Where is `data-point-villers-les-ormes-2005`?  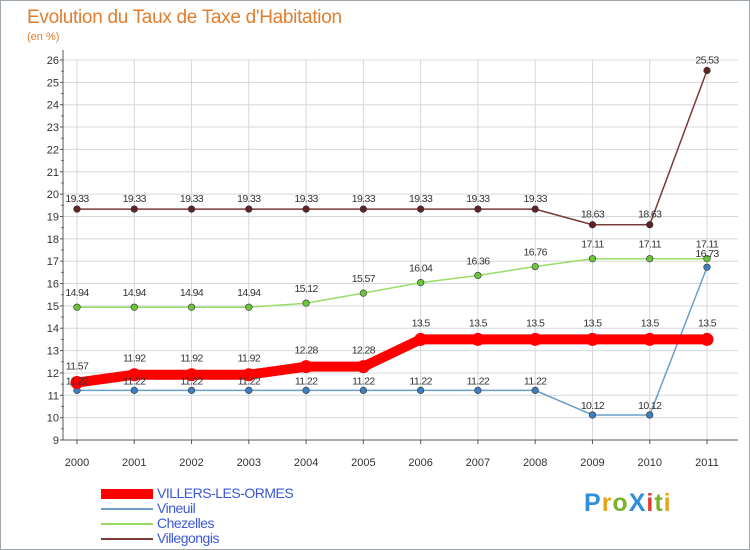
data-point-villers-les-ormes-2005 is located at coordinates (363, 367).